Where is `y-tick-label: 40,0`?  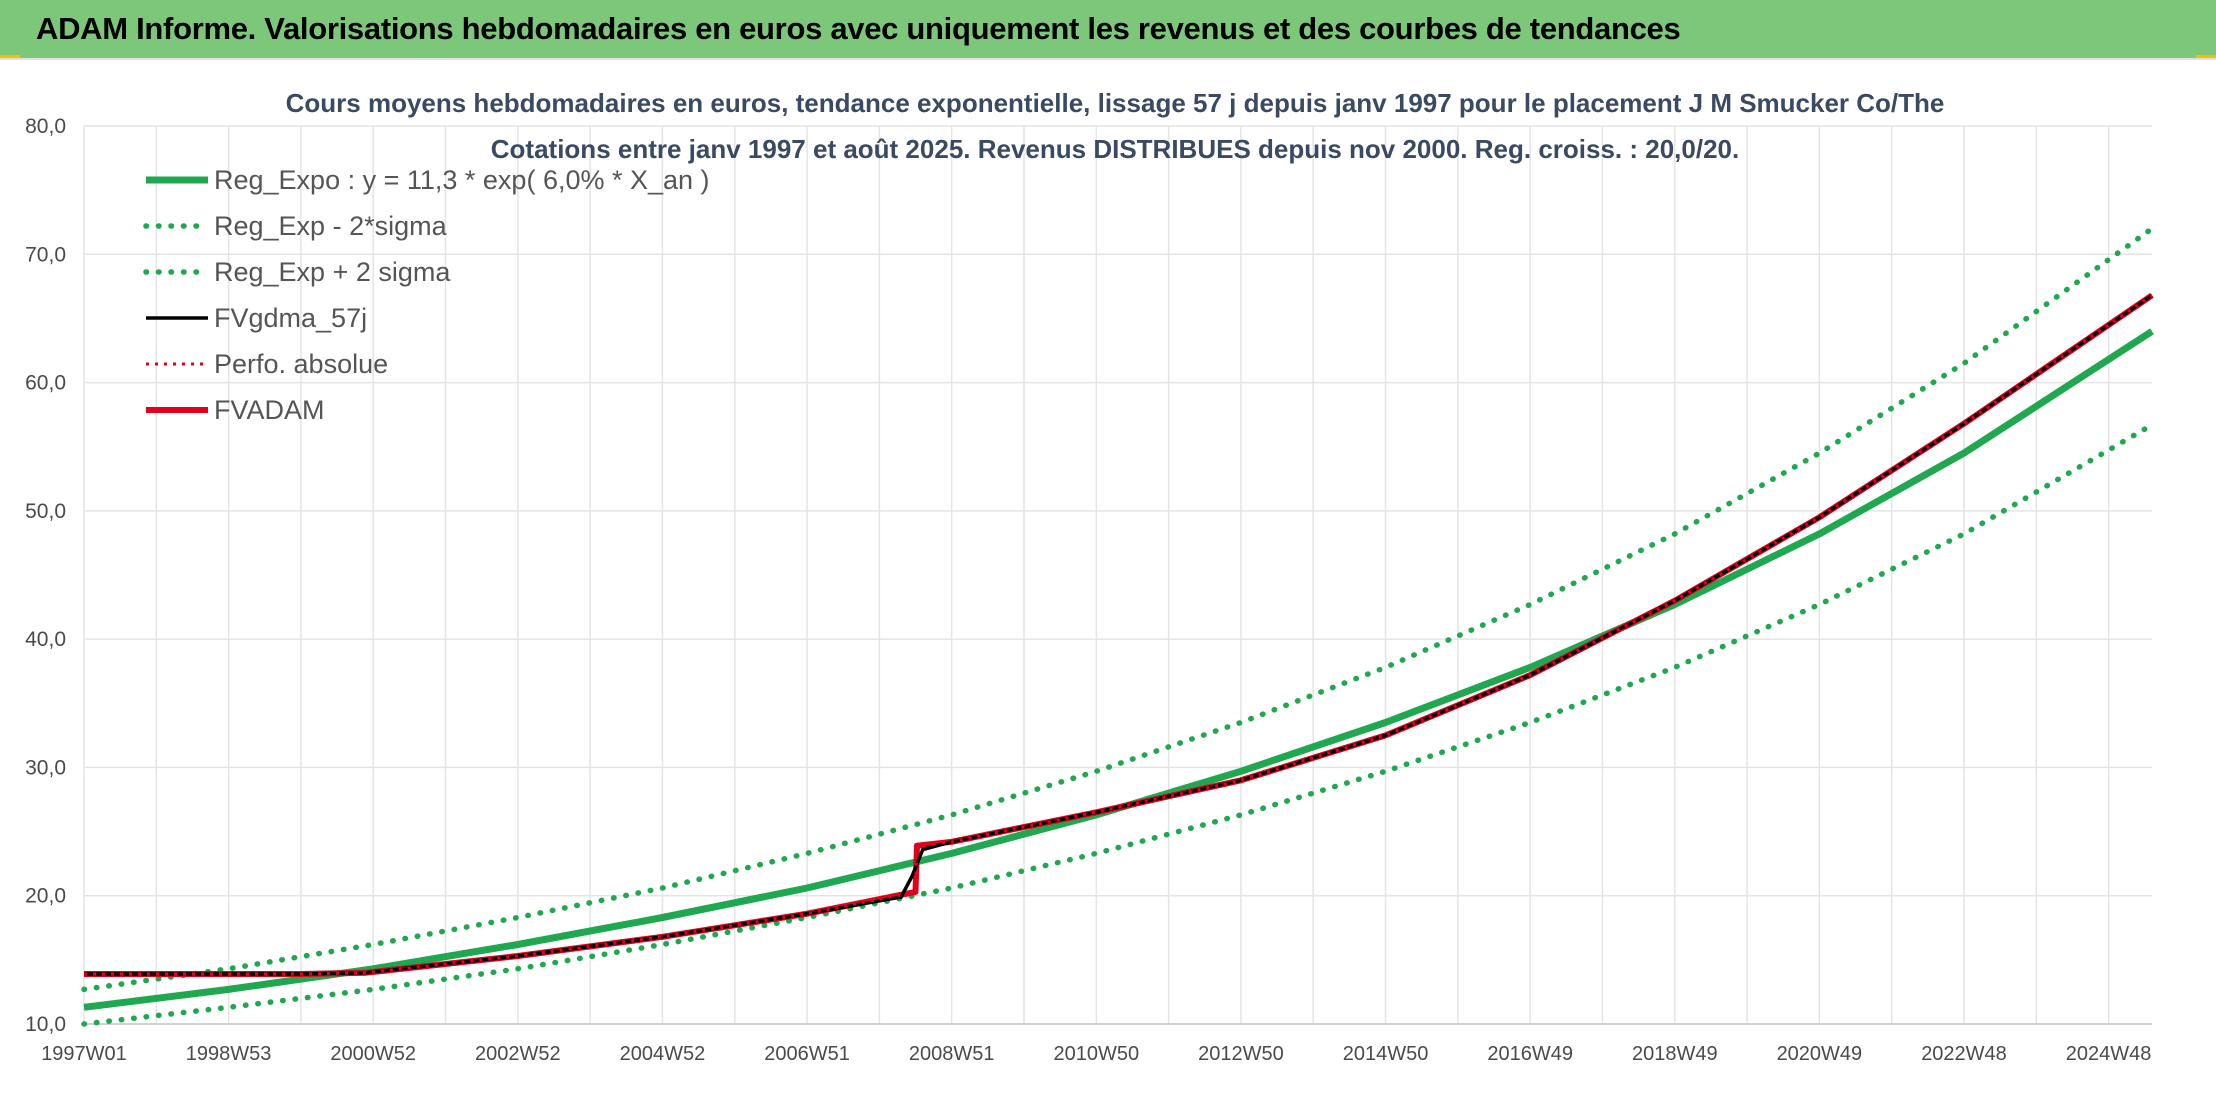
y-tick-label: 40,0 is located at coordinates (45, 639).